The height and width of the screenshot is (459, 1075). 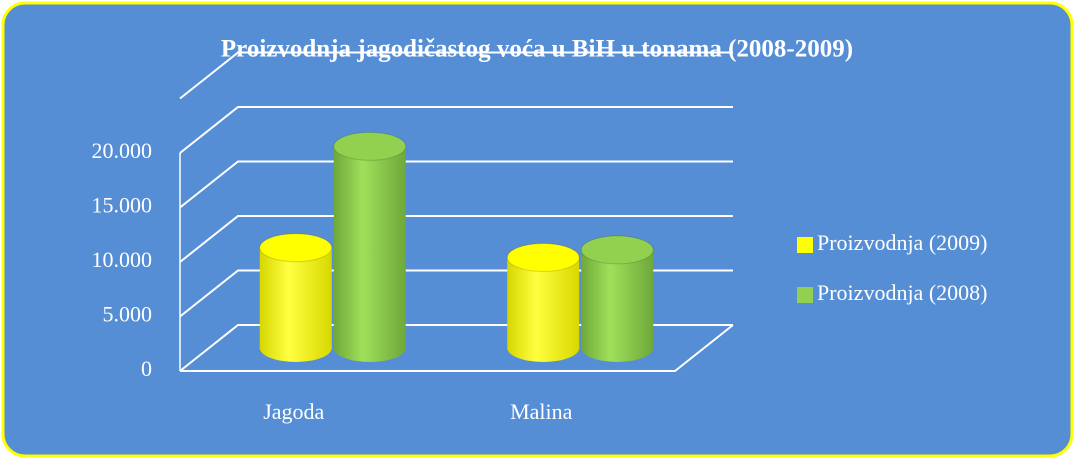 What do you see at coordinates (541, 411) in the screenshot?
I see `x-tick-label: Malina` at bounding box center [541, 411].